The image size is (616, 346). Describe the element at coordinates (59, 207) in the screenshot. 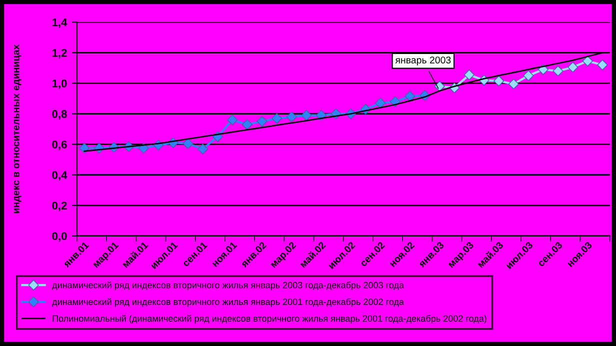

I see `y-tick-label: 0,2` at that location.